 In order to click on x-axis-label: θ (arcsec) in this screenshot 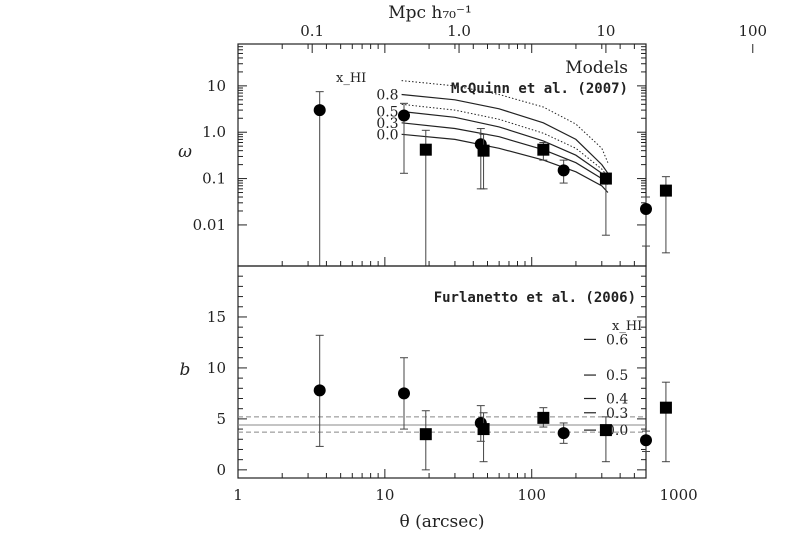, I will do `click(442, 522)`.